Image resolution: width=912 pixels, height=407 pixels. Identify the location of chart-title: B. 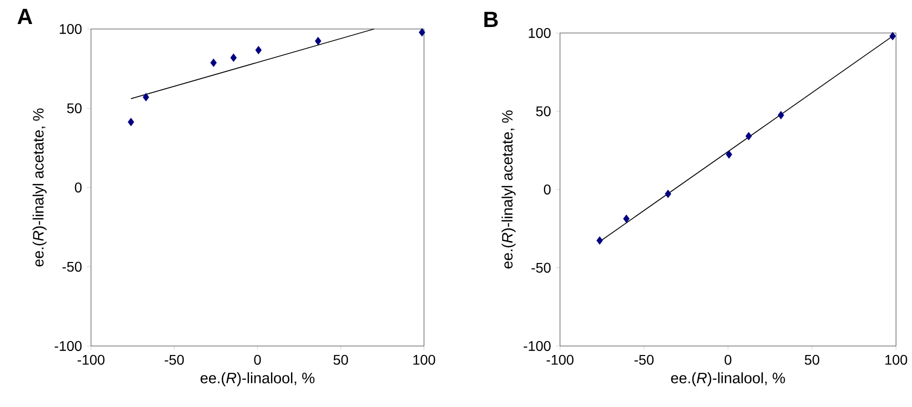
(491, 19).